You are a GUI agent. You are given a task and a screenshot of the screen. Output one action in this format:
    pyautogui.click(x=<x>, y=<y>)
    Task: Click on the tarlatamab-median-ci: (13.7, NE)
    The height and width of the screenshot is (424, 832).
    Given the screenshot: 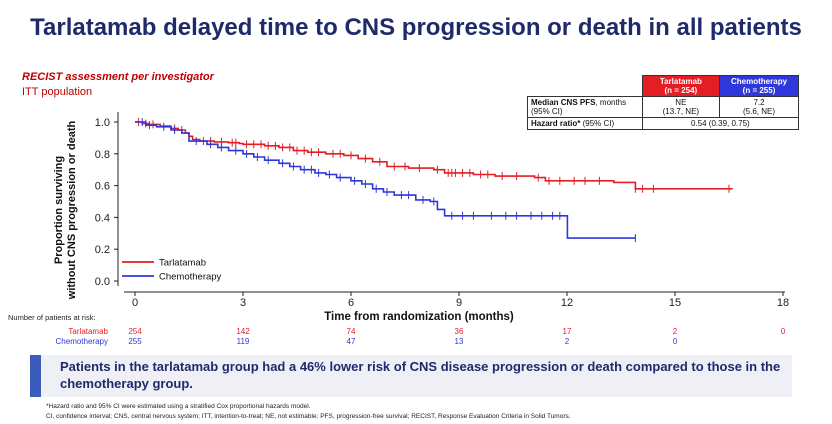 What is the action you would take?
    pyautogui.click(x=681, y=111)
    